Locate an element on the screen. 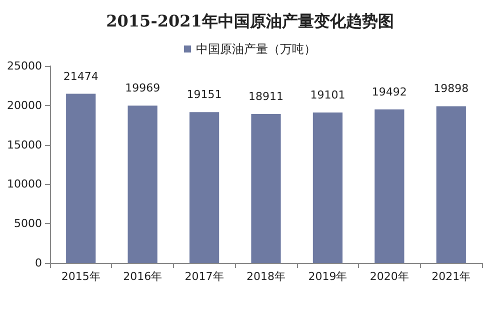 The height and width of the screenshot is (313, 500). data-label: 19101 is located at coordinates (328, 95).